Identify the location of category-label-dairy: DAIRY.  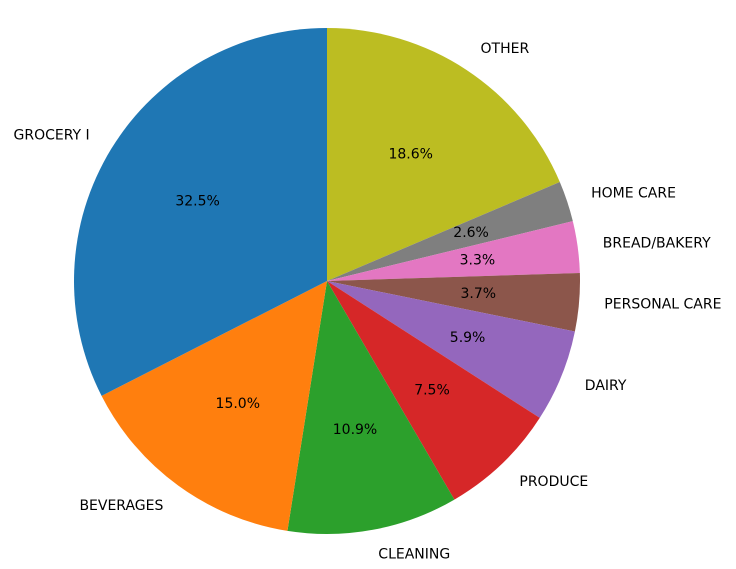
(606, 386).